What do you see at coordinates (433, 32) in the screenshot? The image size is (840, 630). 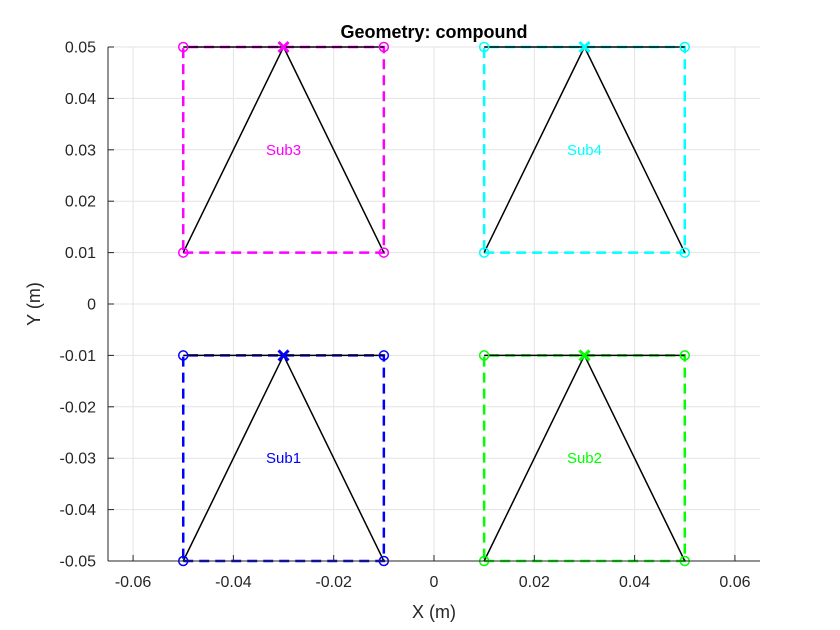 I see `chart-title: Geometry: compound` at bounding box center [433, 32].